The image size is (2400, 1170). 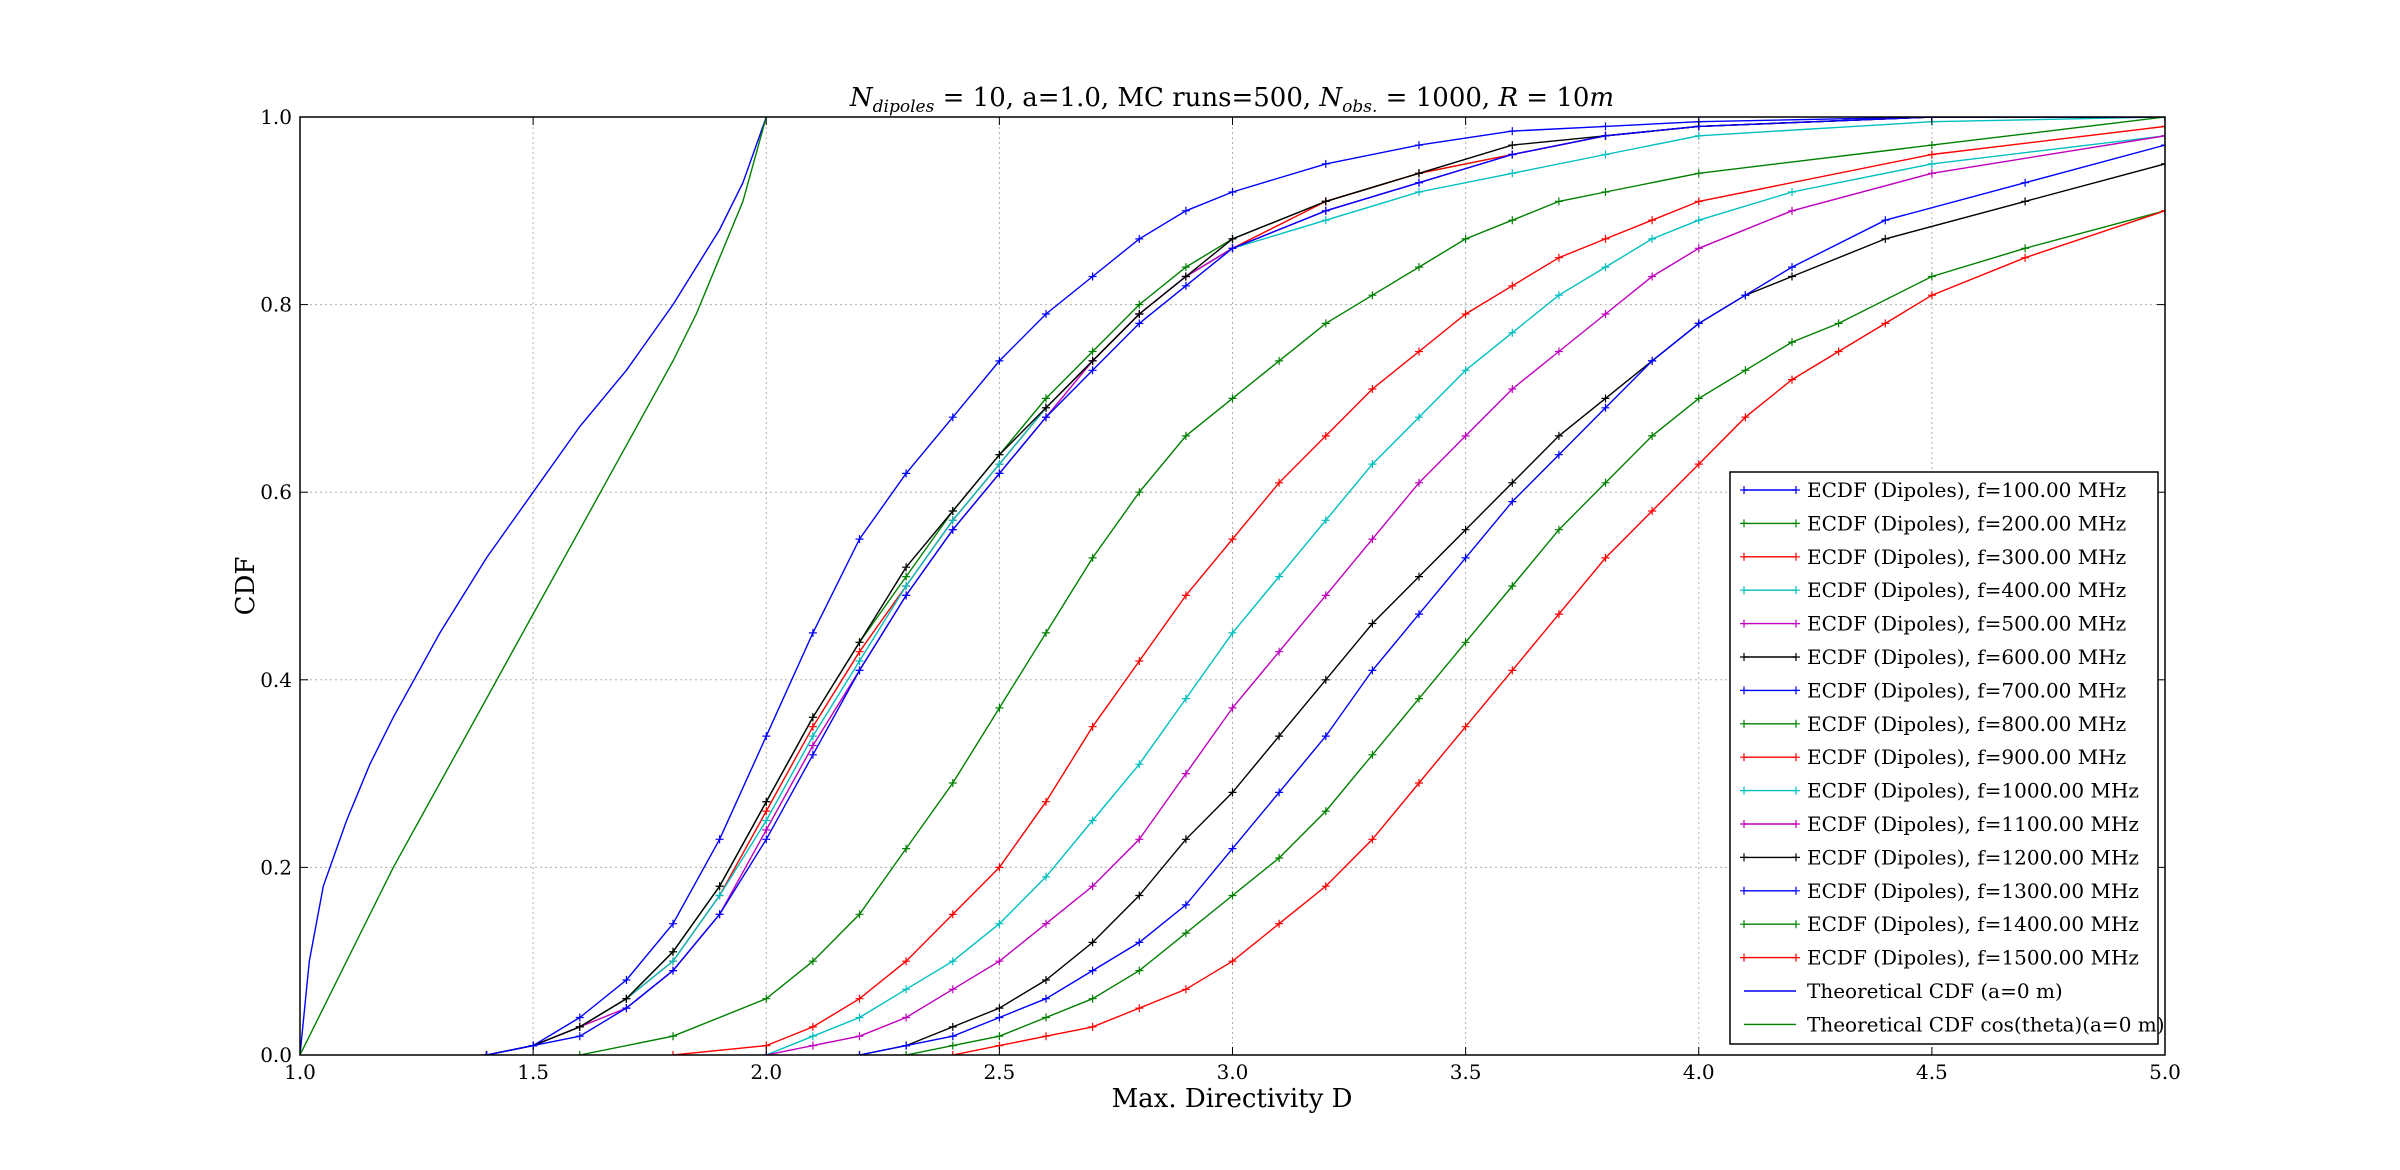 What do you see at coordinates (276, 867) in the screenshot?
I see `y-tick-label: 0.2` at bounding box center [276, 867].